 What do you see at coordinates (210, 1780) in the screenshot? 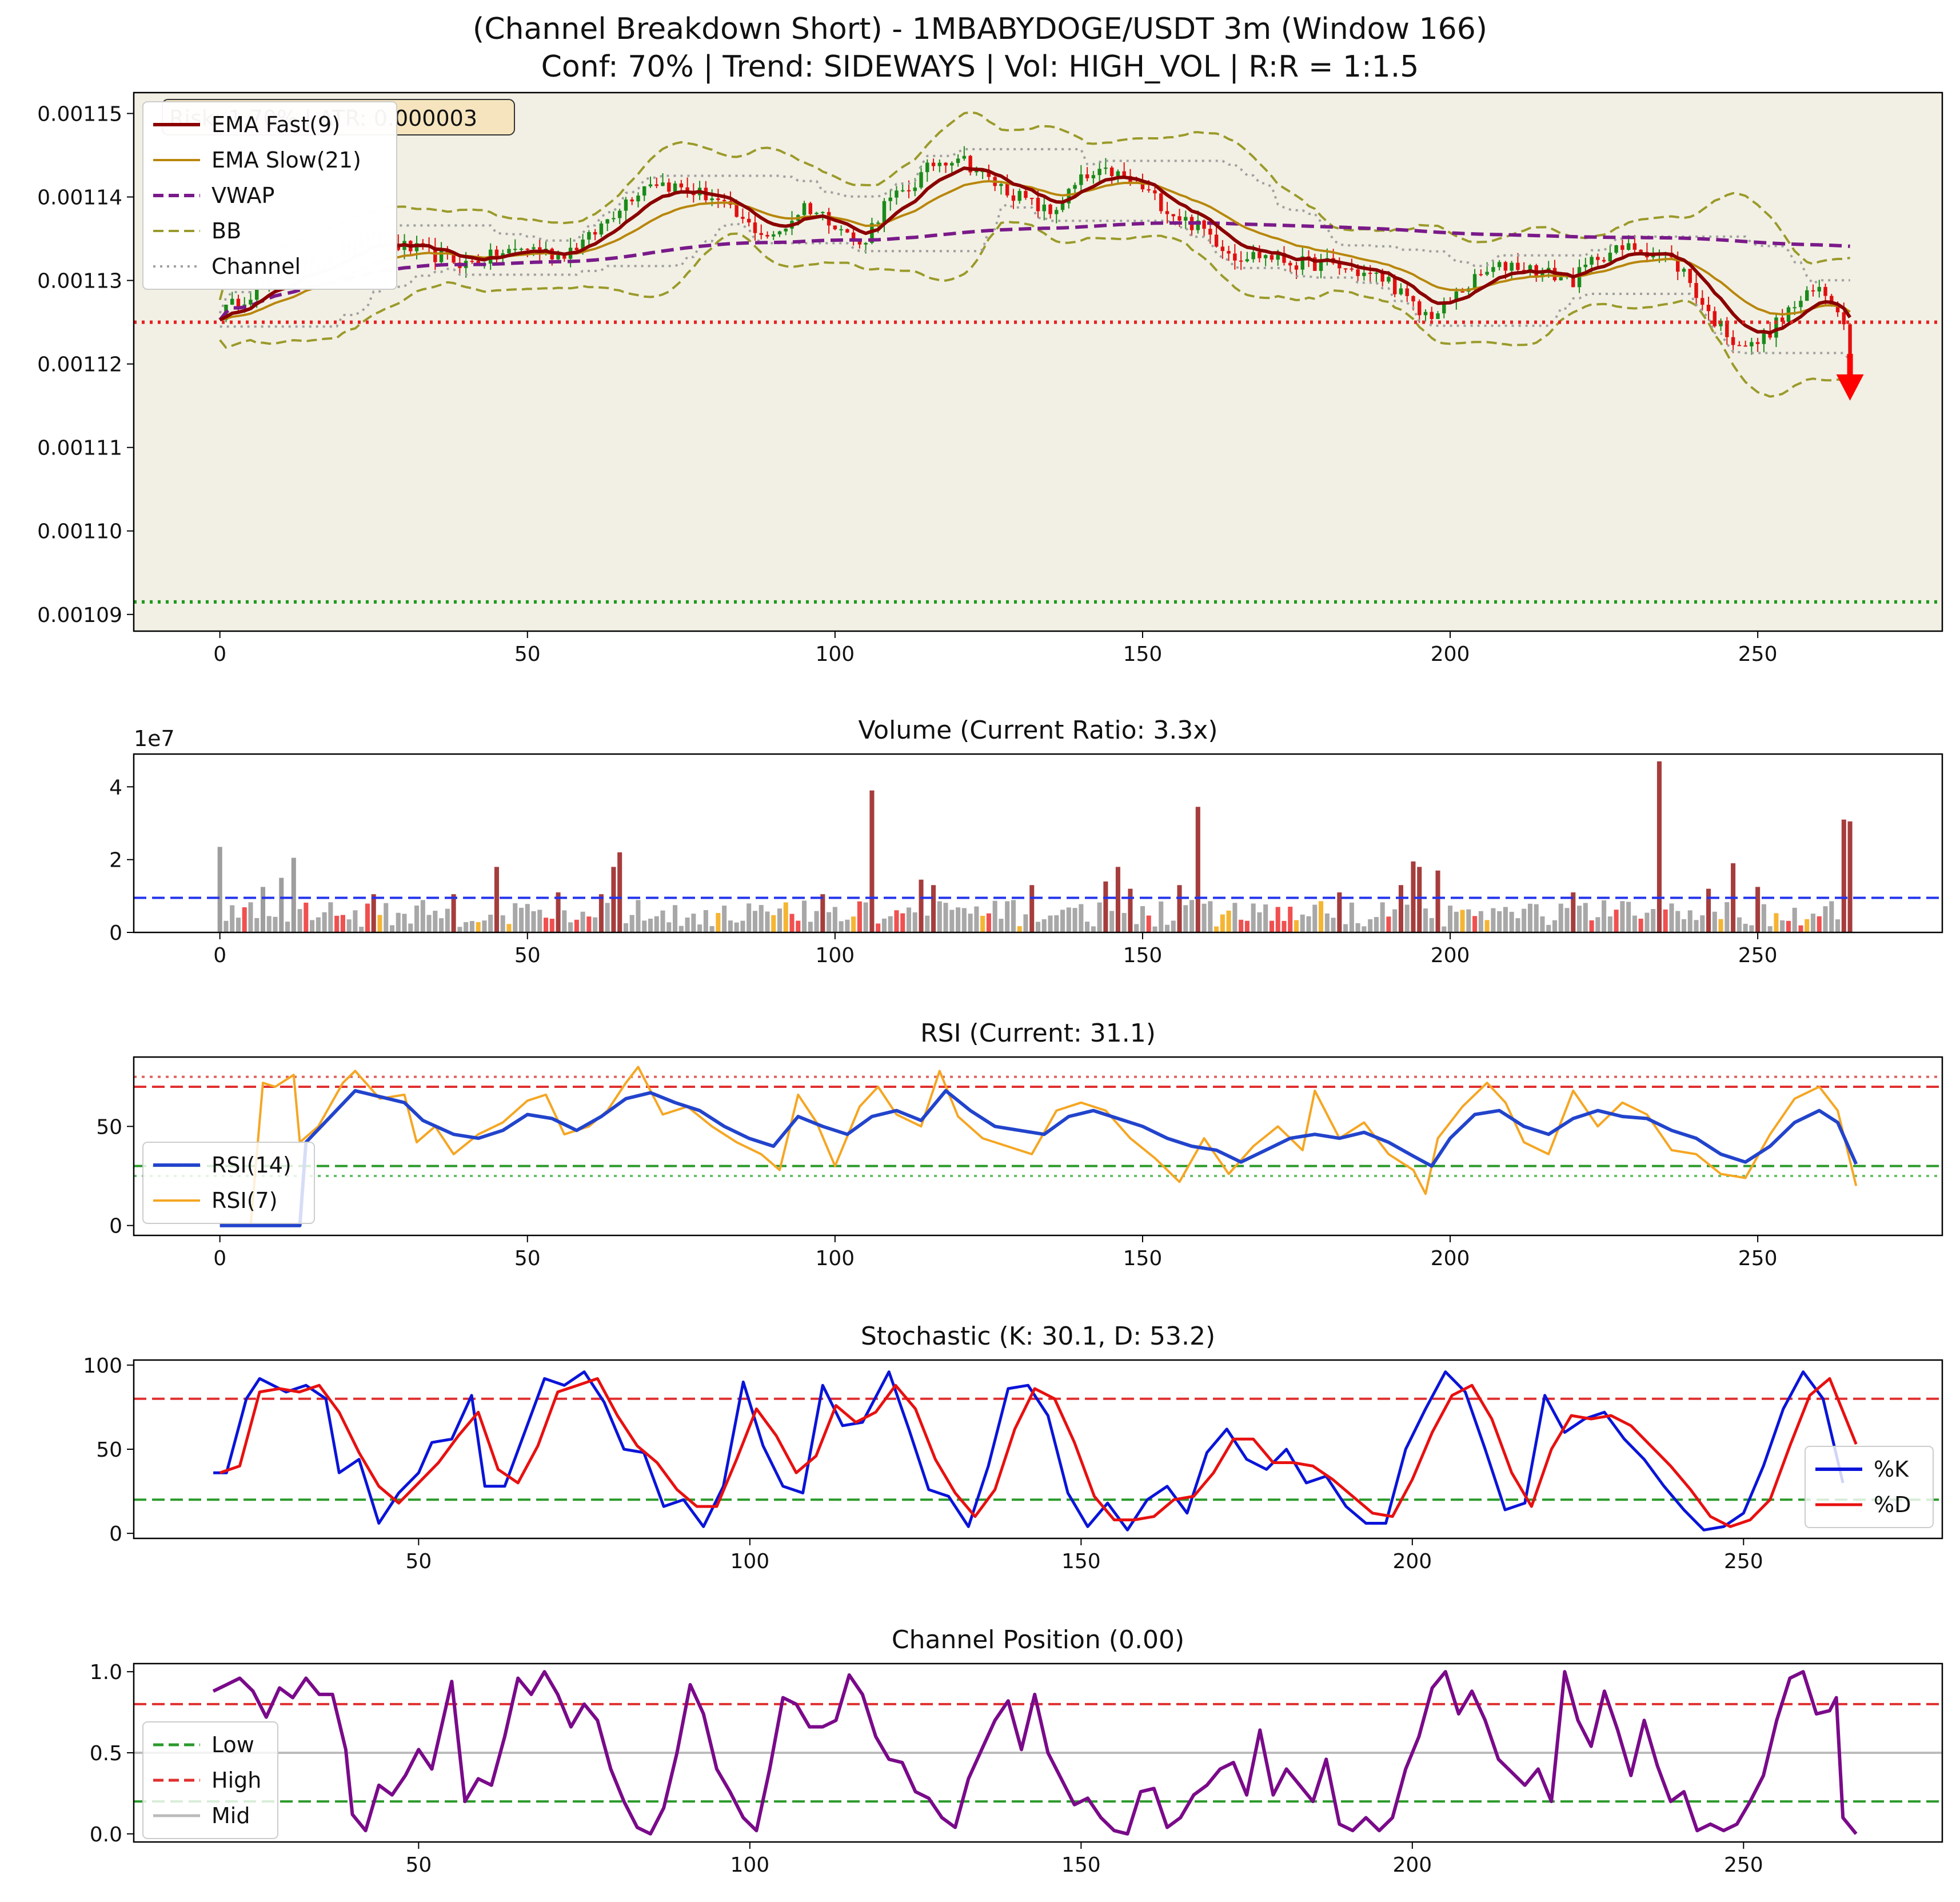
I see `channel_position-legend: Low High Mid` at bounding box center [210, 1780].